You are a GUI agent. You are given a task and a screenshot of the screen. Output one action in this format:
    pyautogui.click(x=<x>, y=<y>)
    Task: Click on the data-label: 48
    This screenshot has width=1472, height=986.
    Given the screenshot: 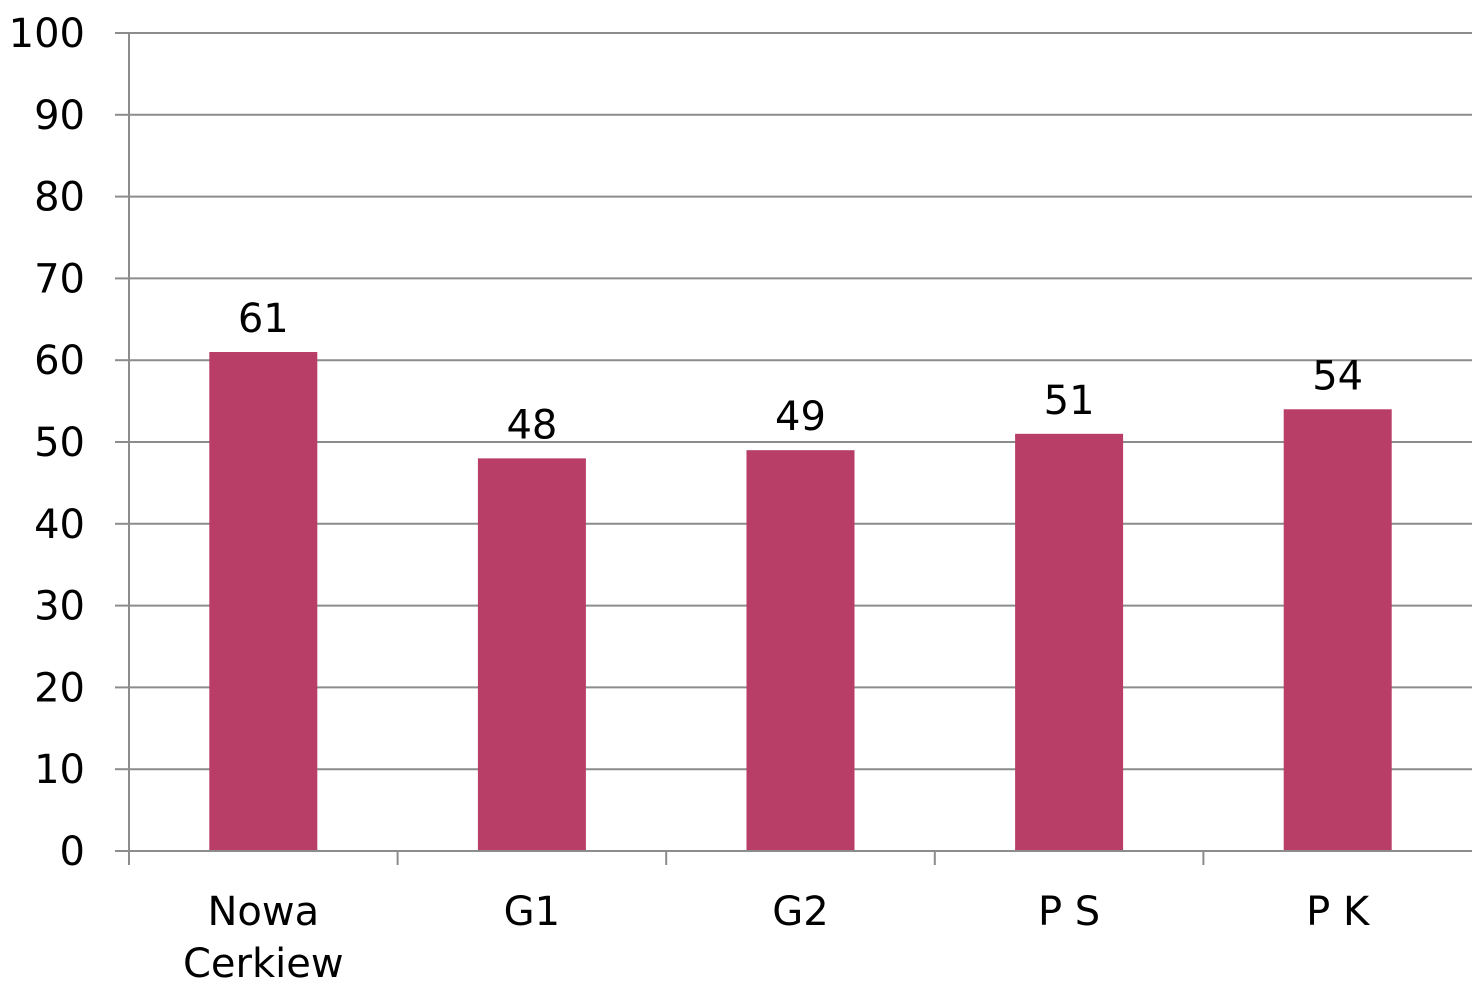 What is the action you would take?
    pyautogui.click(x=531, y=425)
    